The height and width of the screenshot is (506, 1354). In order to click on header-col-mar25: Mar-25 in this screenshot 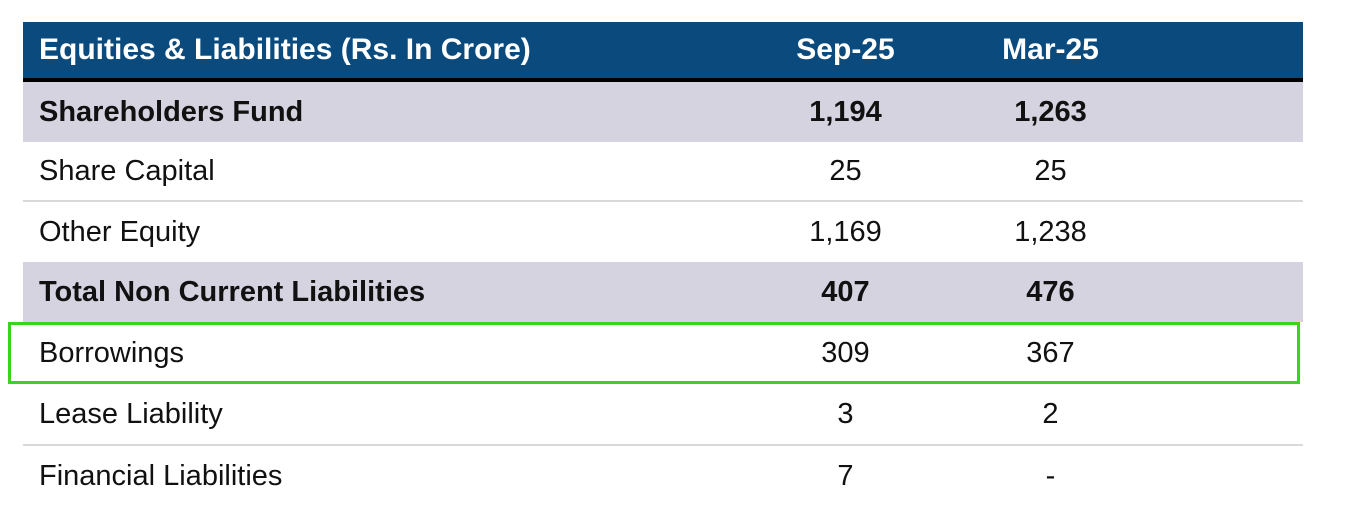, I will do `click(1050, 49)`.